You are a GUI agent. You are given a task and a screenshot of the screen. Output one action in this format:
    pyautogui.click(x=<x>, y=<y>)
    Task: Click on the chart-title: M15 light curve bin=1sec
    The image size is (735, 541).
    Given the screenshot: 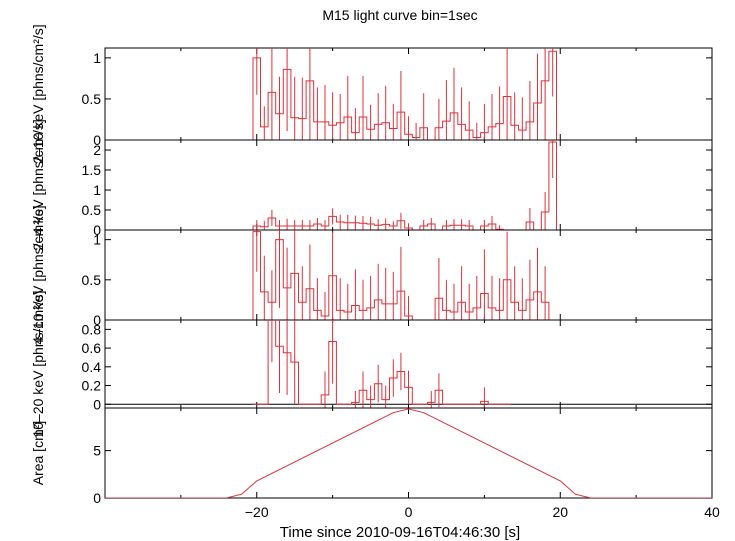 What is the action you would take?
    pyautogui.click(x=399, y=15)
    